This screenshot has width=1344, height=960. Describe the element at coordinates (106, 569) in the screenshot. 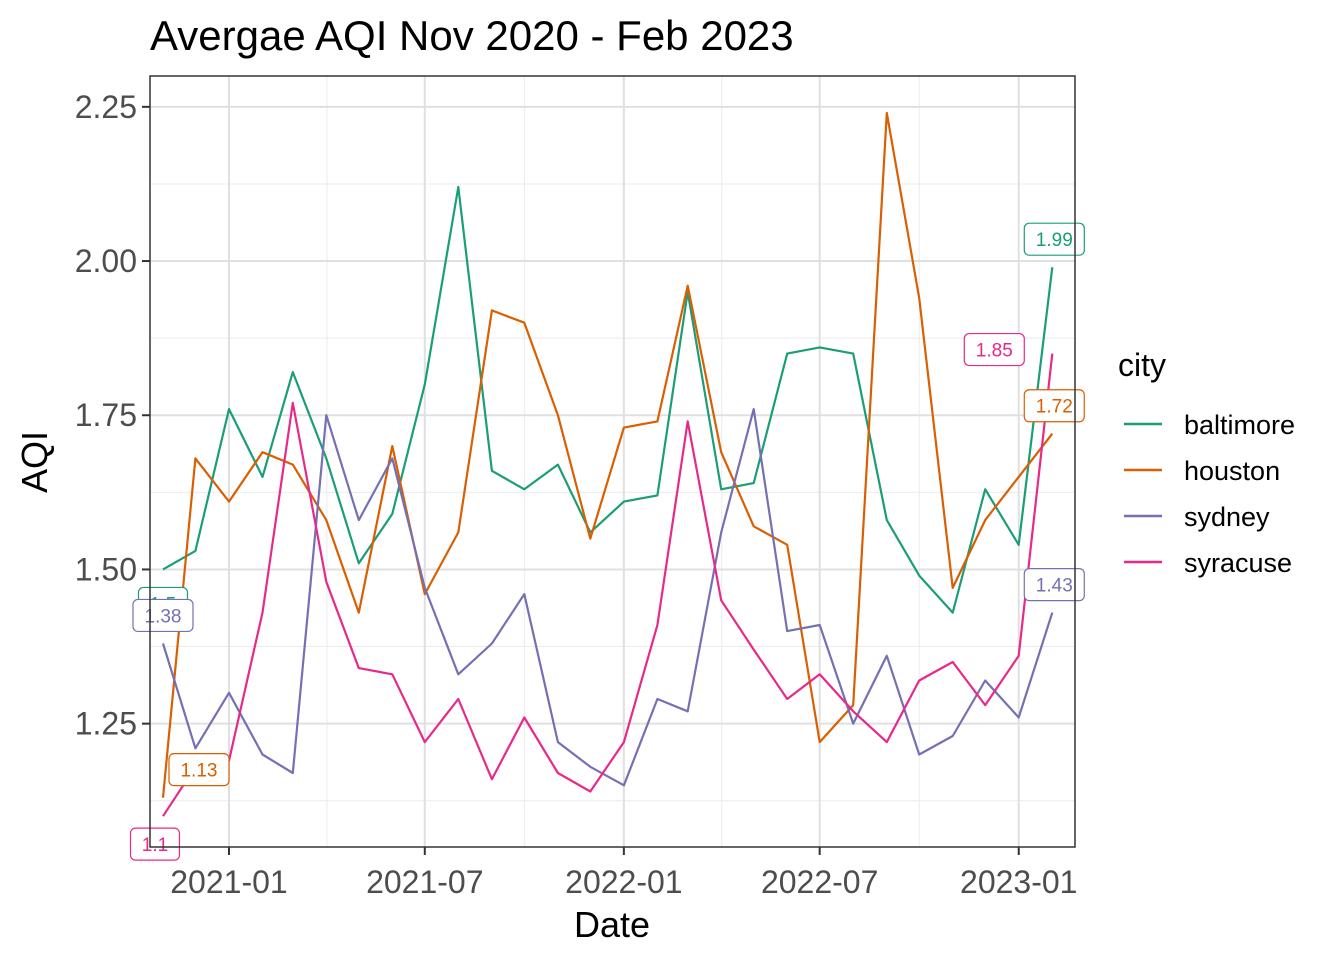

I see `y-tick-label: 1.50` at that location.